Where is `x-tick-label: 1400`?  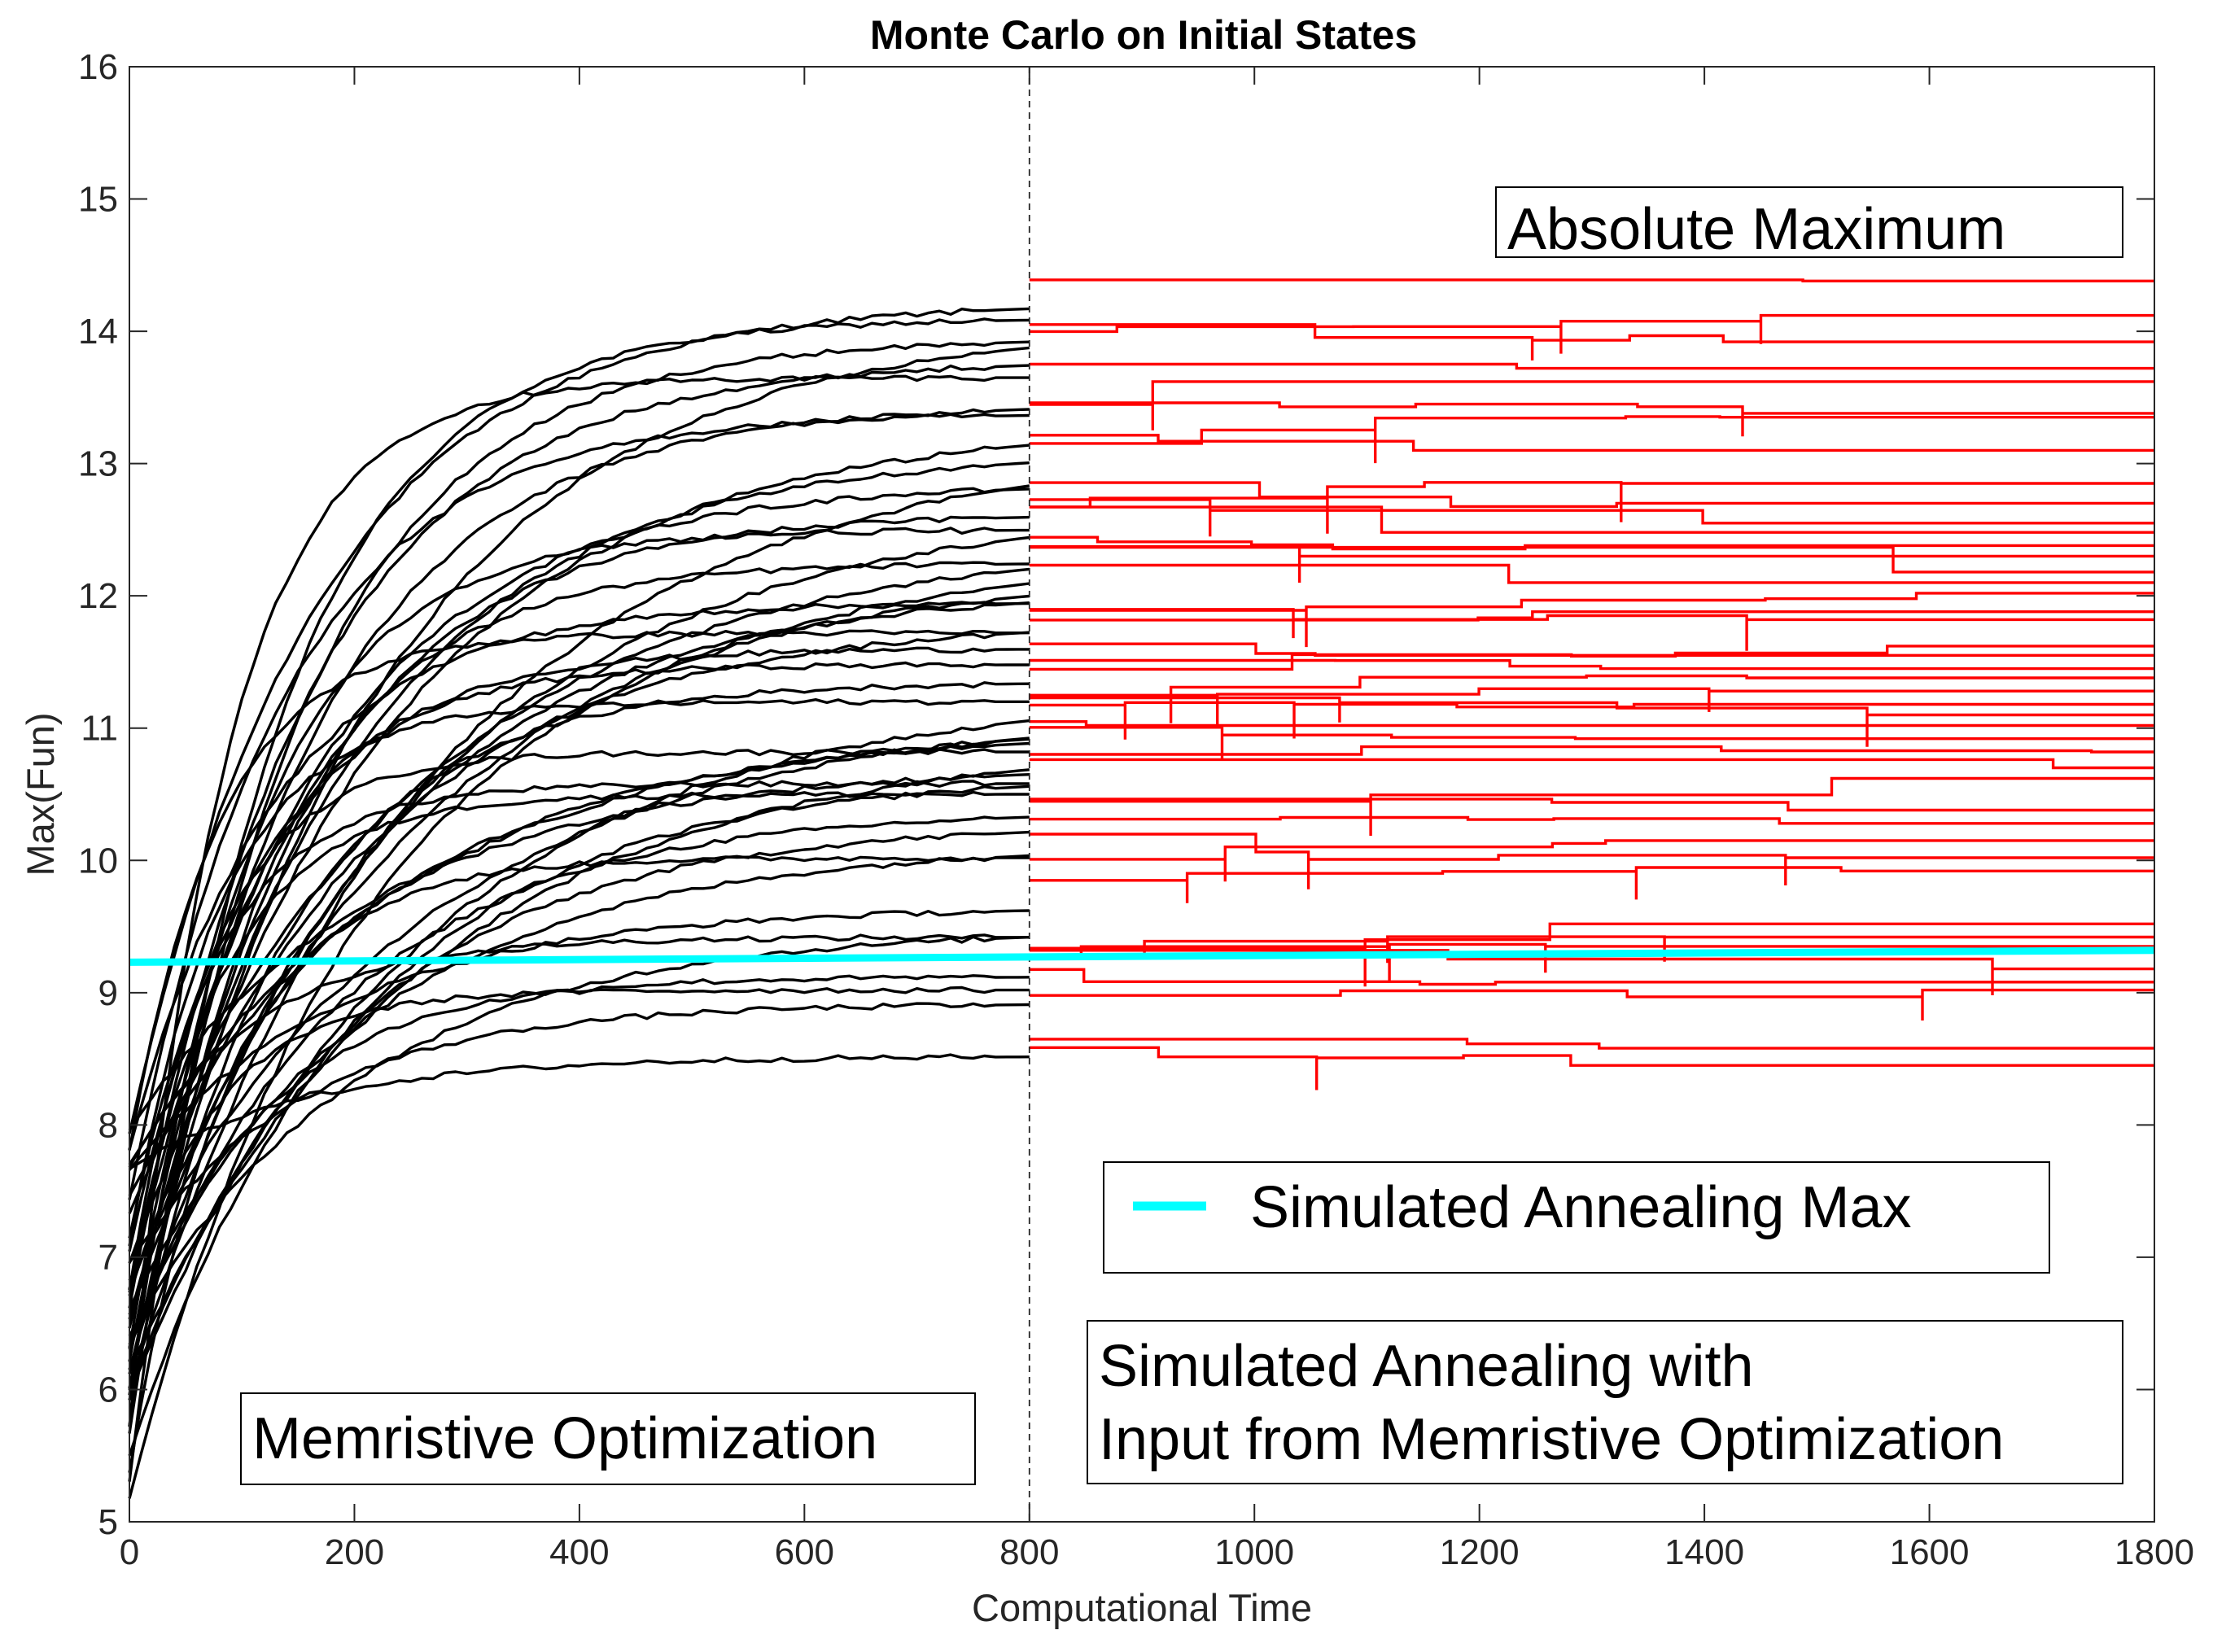 x-tick-label: 1400 is located at coordinates (1704, 1552).